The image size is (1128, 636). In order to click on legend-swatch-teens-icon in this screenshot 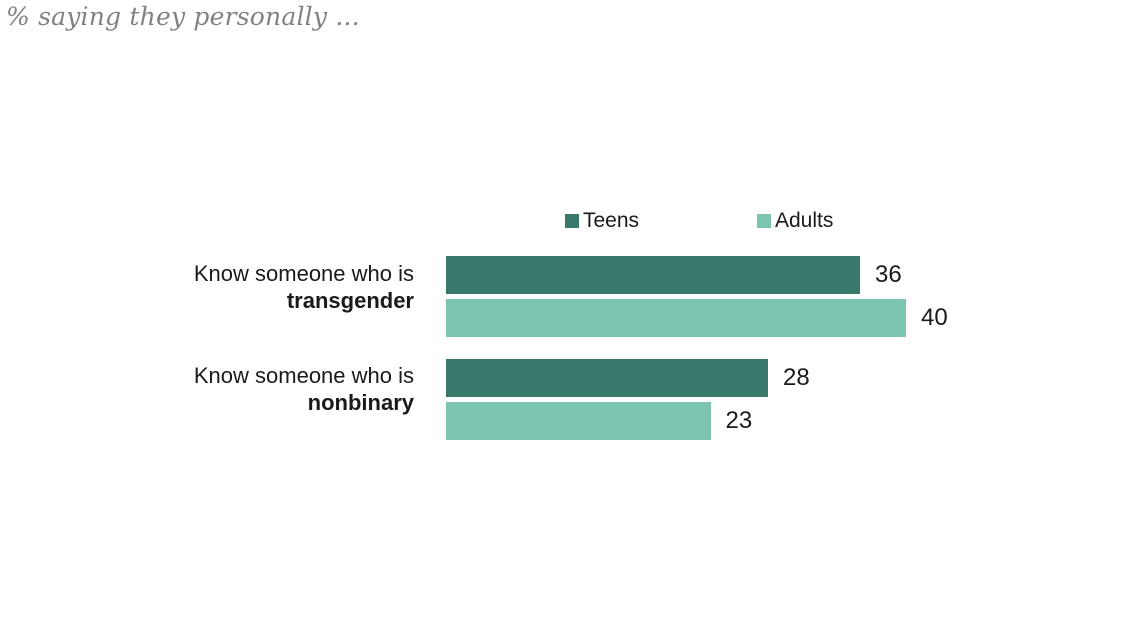, I will do `click(572, 221)`.